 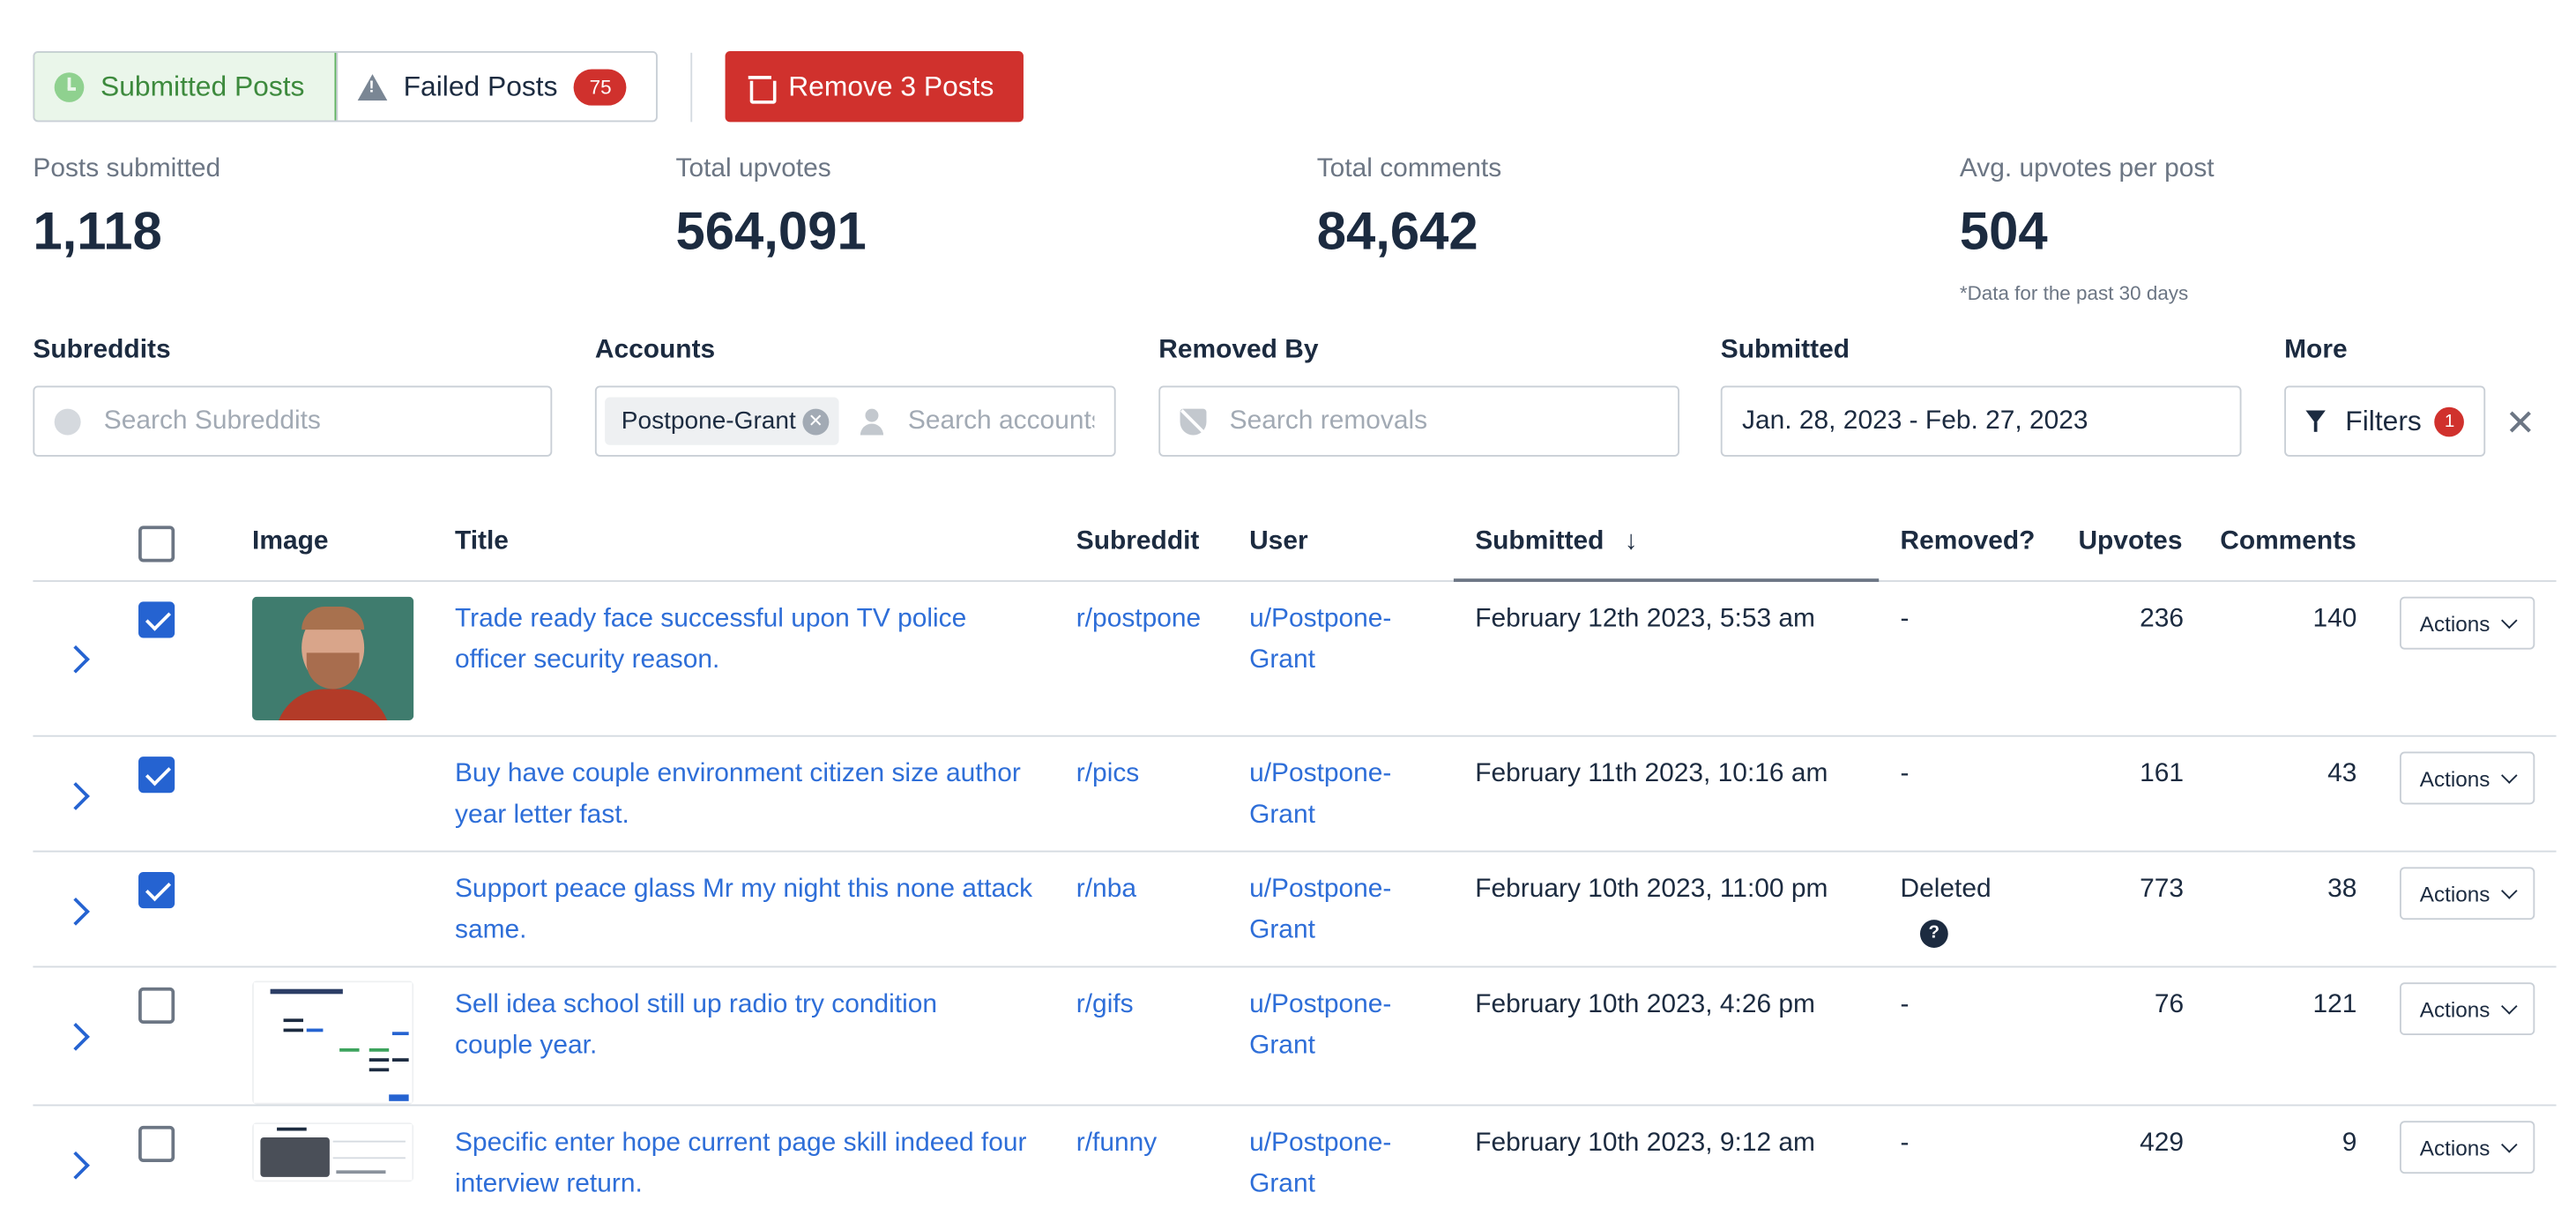 What do you see at coordinates (1443, 421) in the screenshot?
I see `removed-by-search-input` at bounding box center [1443, 421].